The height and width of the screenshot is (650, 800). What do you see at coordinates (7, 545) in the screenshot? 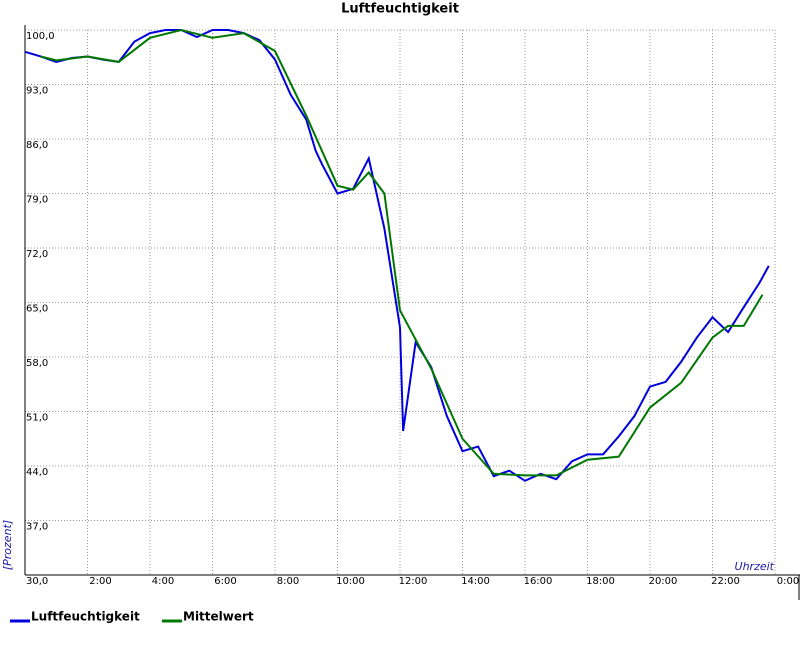
I see `y-axis-label: [Prozent]` at bounding box center [7, 545].